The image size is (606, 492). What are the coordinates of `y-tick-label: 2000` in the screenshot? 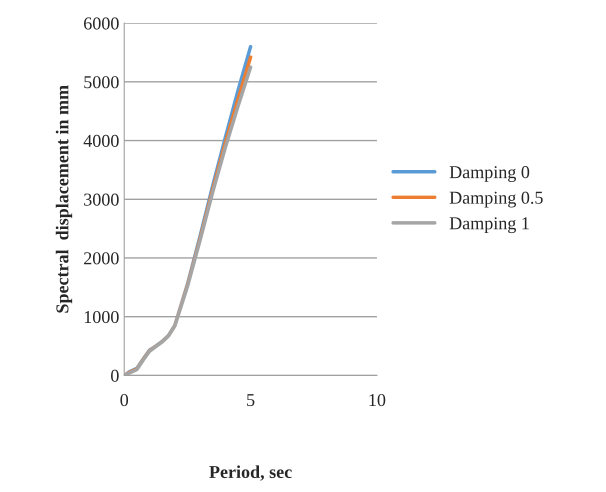 It's located at (101, 258).